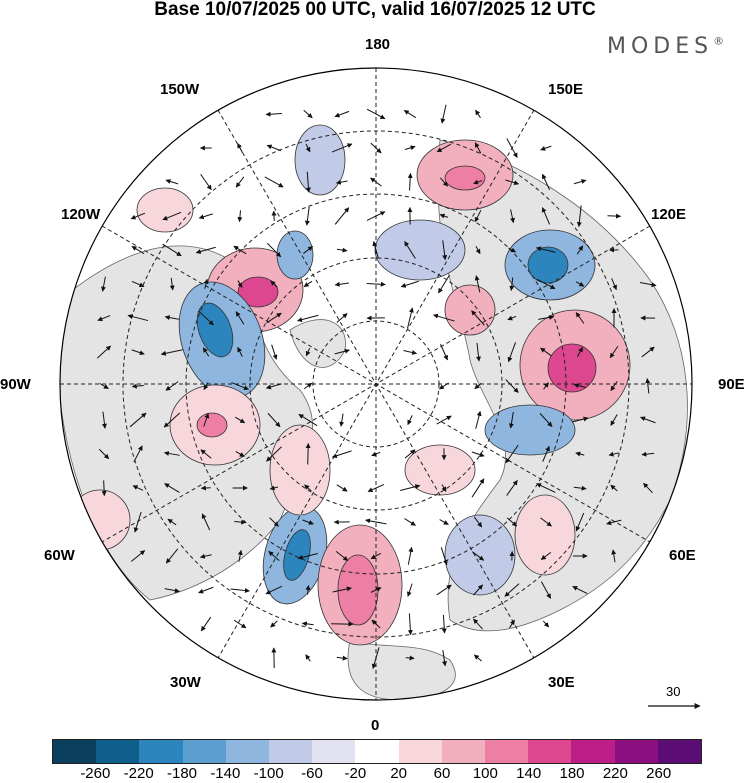 Image resolution: width=750 pixels, height=783 pixels. Describe the element at coordinates (572, 773) in the screenshot. I see `colorbar-tick-label: 180` at that location.